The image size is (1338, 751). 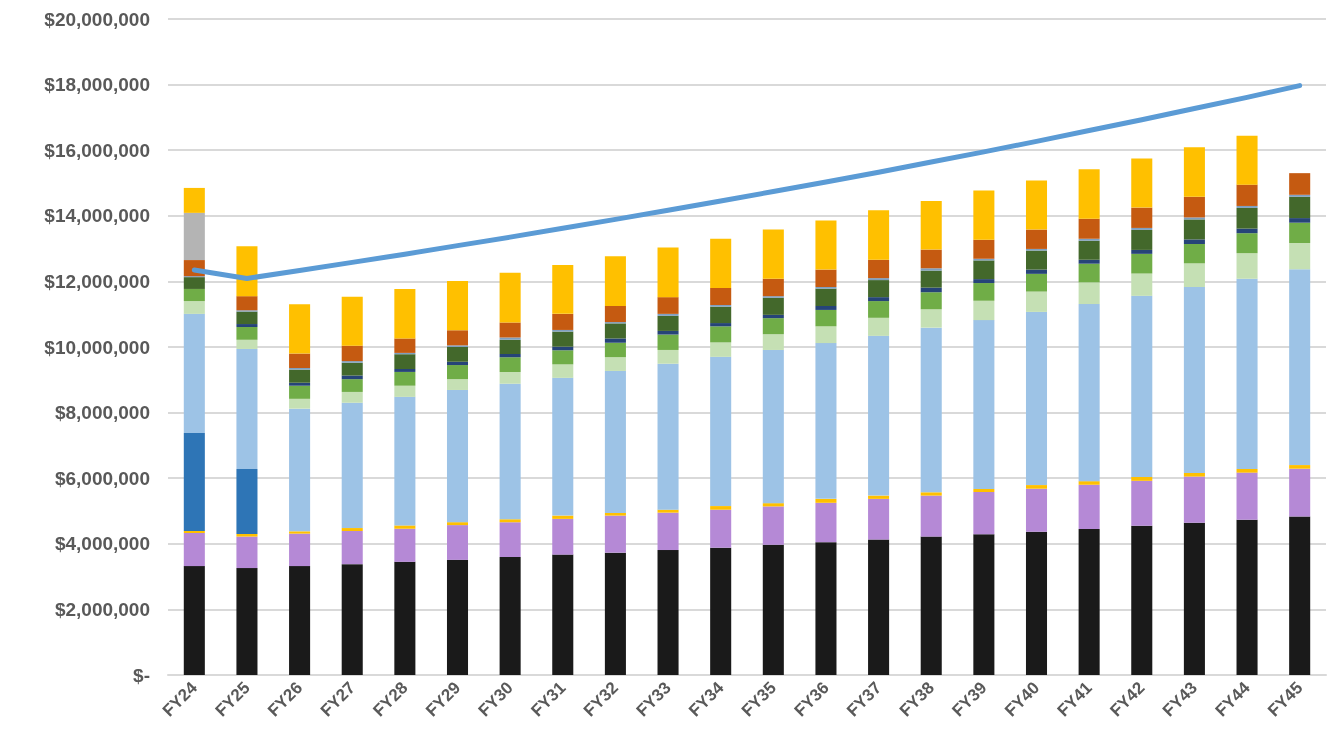 What do you see at coordinates (102, 413) in the screenshot?
I see `y-tick-label: $8,000,000` at bounding box center [102, 413].